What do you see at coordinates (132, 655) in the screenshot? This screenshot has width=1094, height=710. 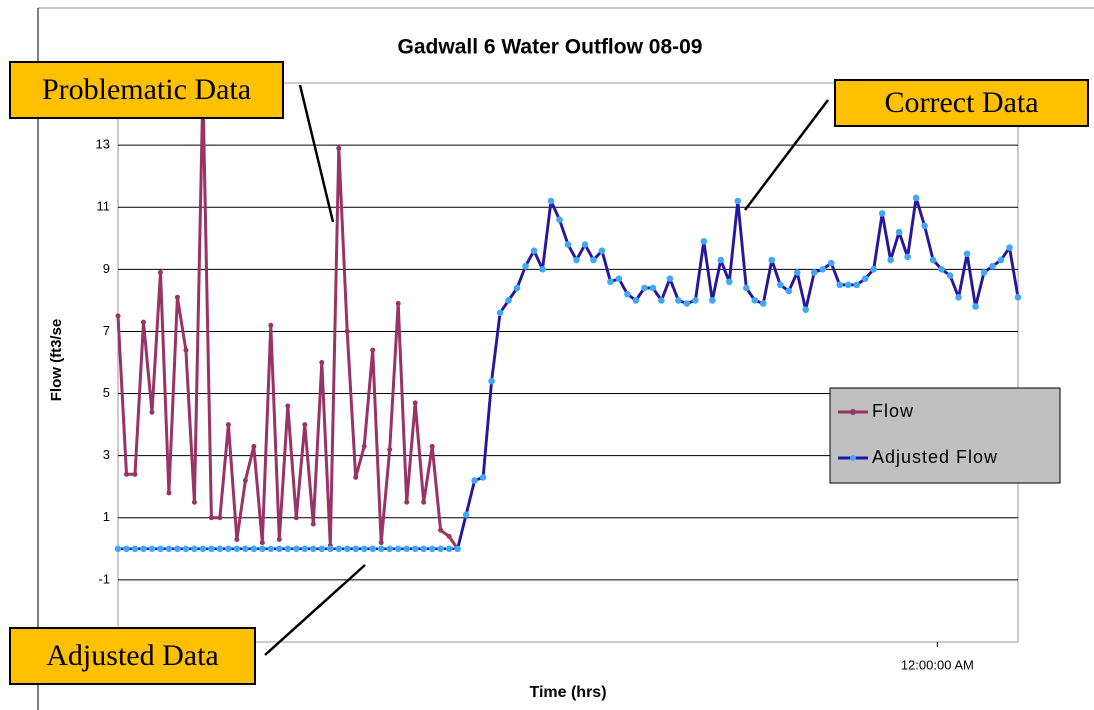 I see `annotation-text: Adjusted Data` at bounding box center [132, 655].